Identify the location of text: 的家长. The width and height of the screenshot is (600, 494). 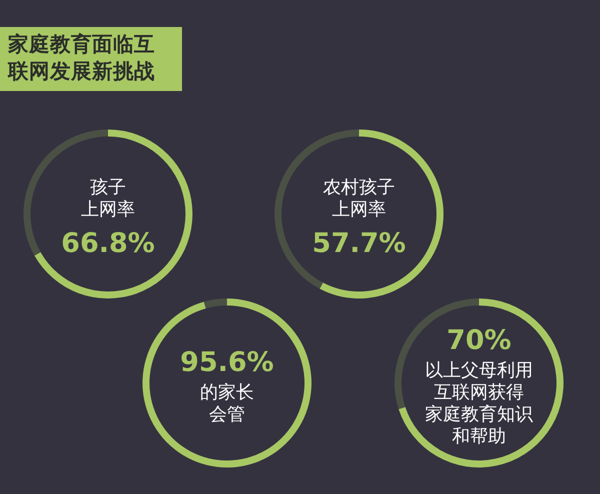
(227, 392).